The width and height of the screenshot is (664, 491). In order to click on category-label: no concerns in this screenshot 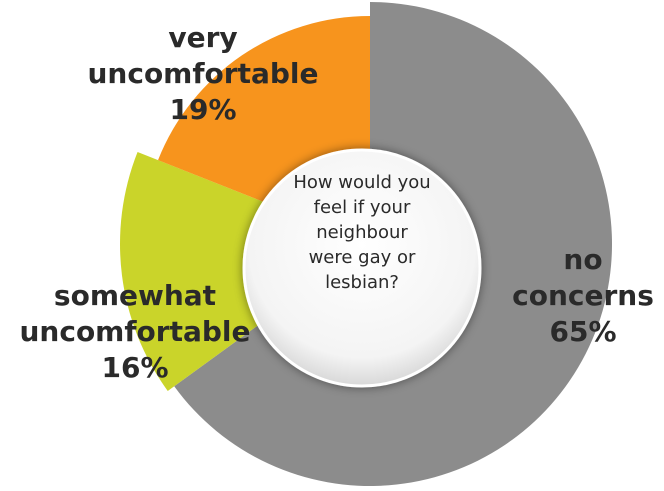, I will do `click(583, 277)`.